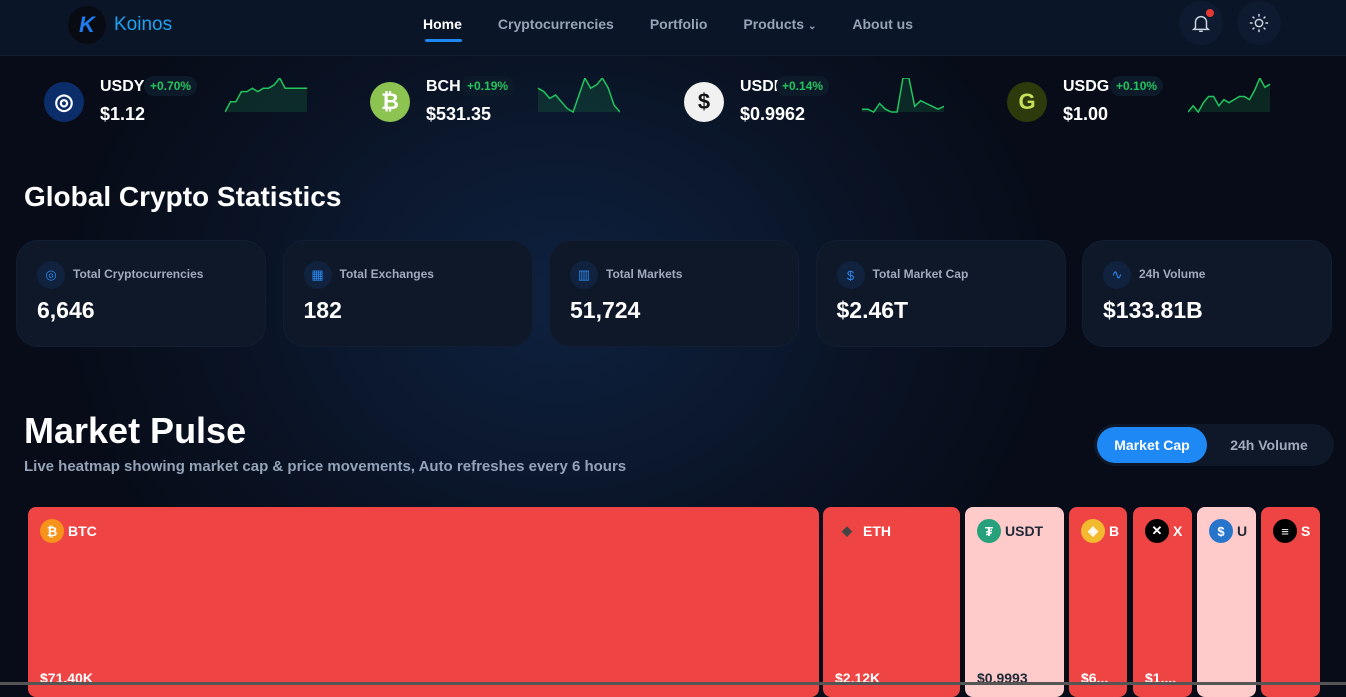 The image size is (1346, 697). Describe the element at coordinates (1093, 531) in the screenshot. I see `coin-icon: ◈` at that location.